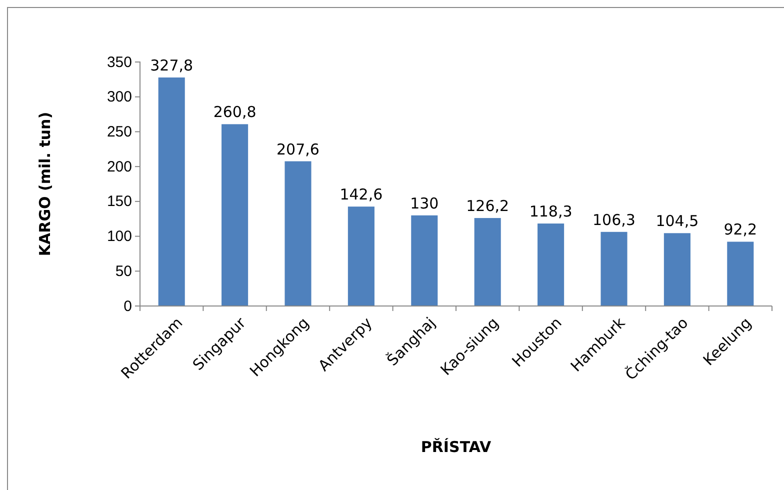 Image resolution: width=784 pixels, height=490 pixels. I want to click on y-tick-label: 50, so click(123, 271).